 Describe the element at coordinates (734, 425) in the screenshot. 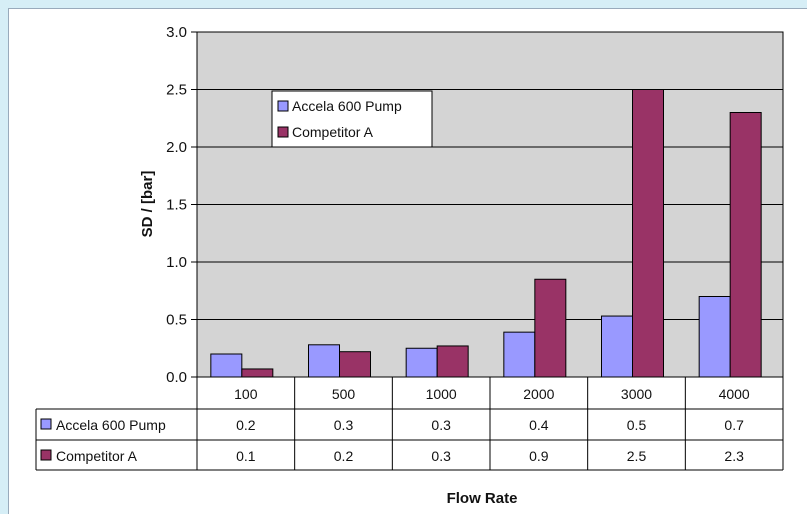

I see `table-cell-value: 0.7` at that location.